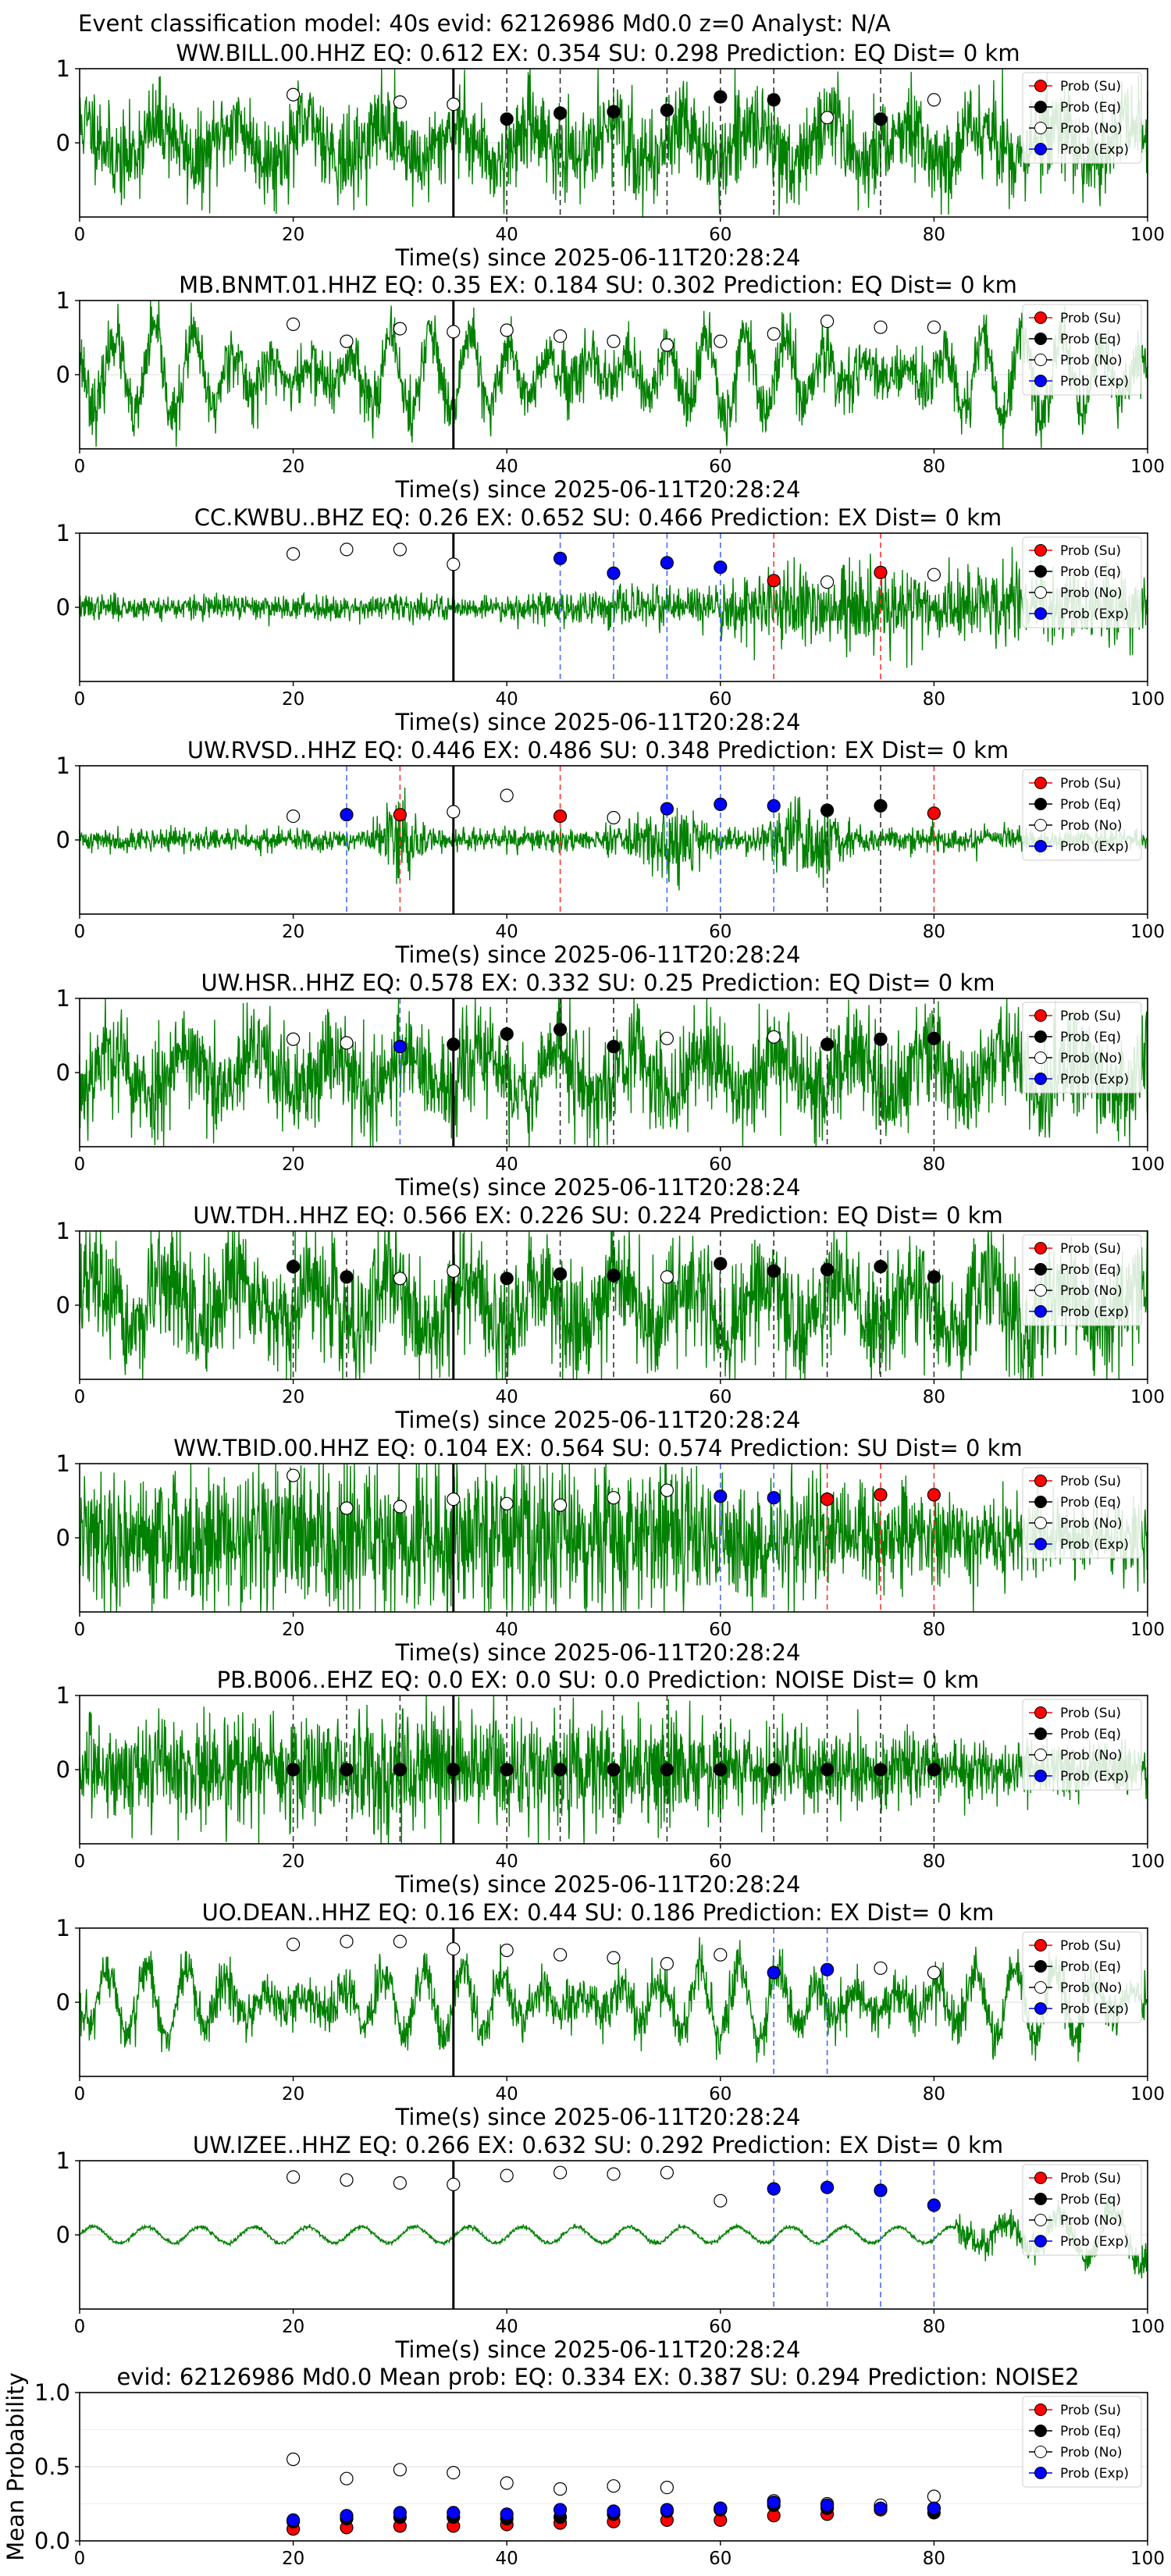 Image resolution: width=1171 pixels, height=2576 pixels. What do you see at coordinates (598, 1884) in the screenshot?
I see `x-axis-label: Time(s) since 2025-06-11T20:28:24` at bounding box center [598, 1884].